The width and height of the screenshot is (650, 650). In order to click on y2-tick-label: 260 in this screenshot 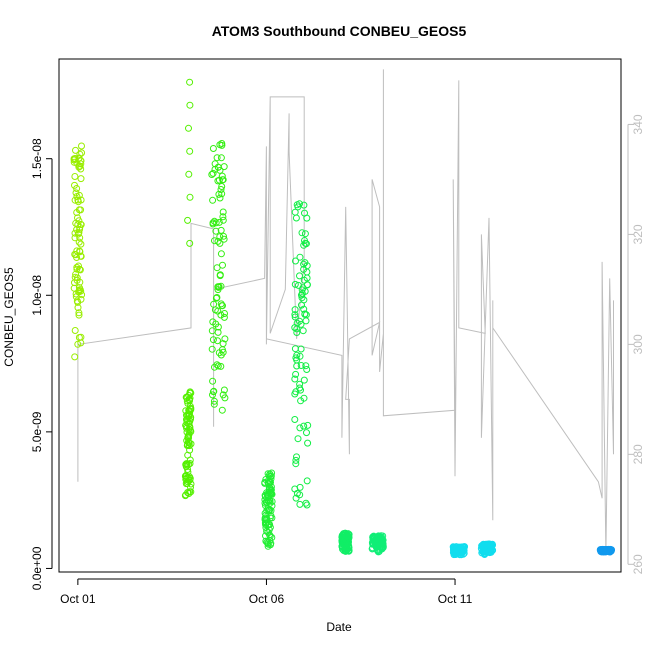, I will do `click(638, 564)`.